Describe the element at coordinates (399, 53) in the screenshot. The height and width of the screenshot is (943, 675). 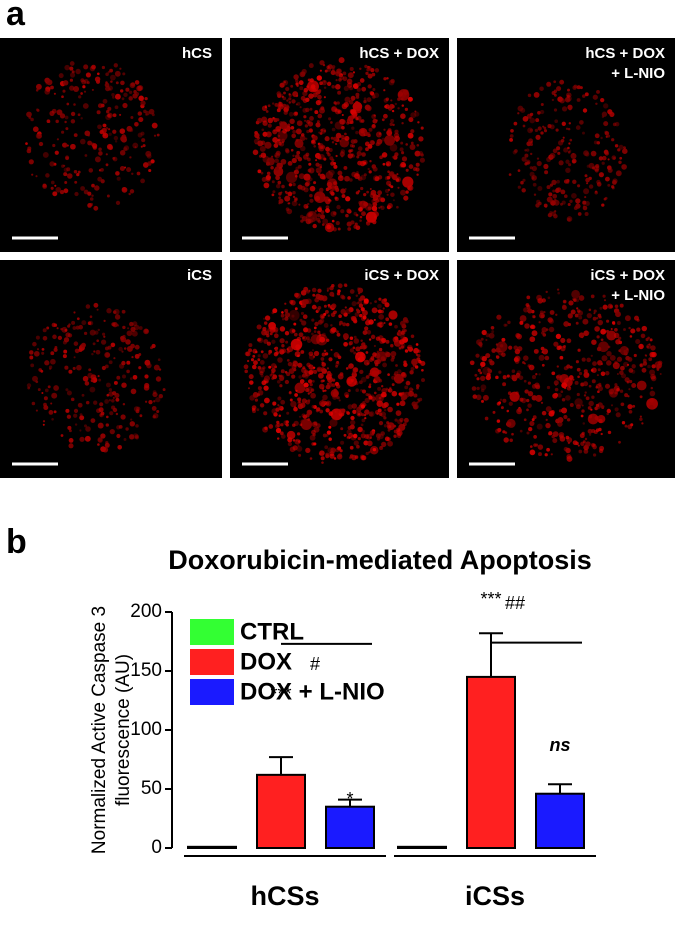
I see `panel-caption: hCS + DOX` at that location.